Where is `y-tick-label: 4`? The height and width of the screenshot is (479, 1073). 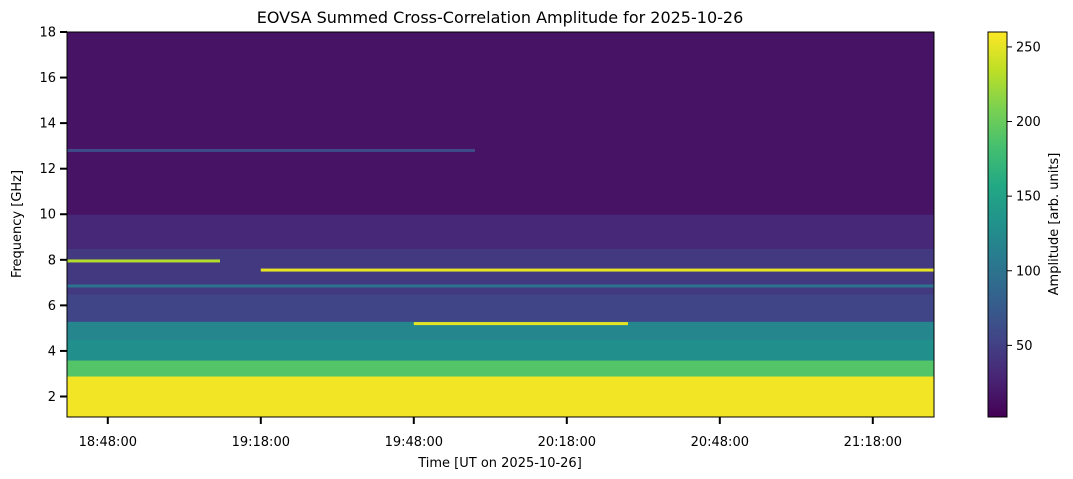
y-tick-label: 4 is located at coordinates (52, 351).